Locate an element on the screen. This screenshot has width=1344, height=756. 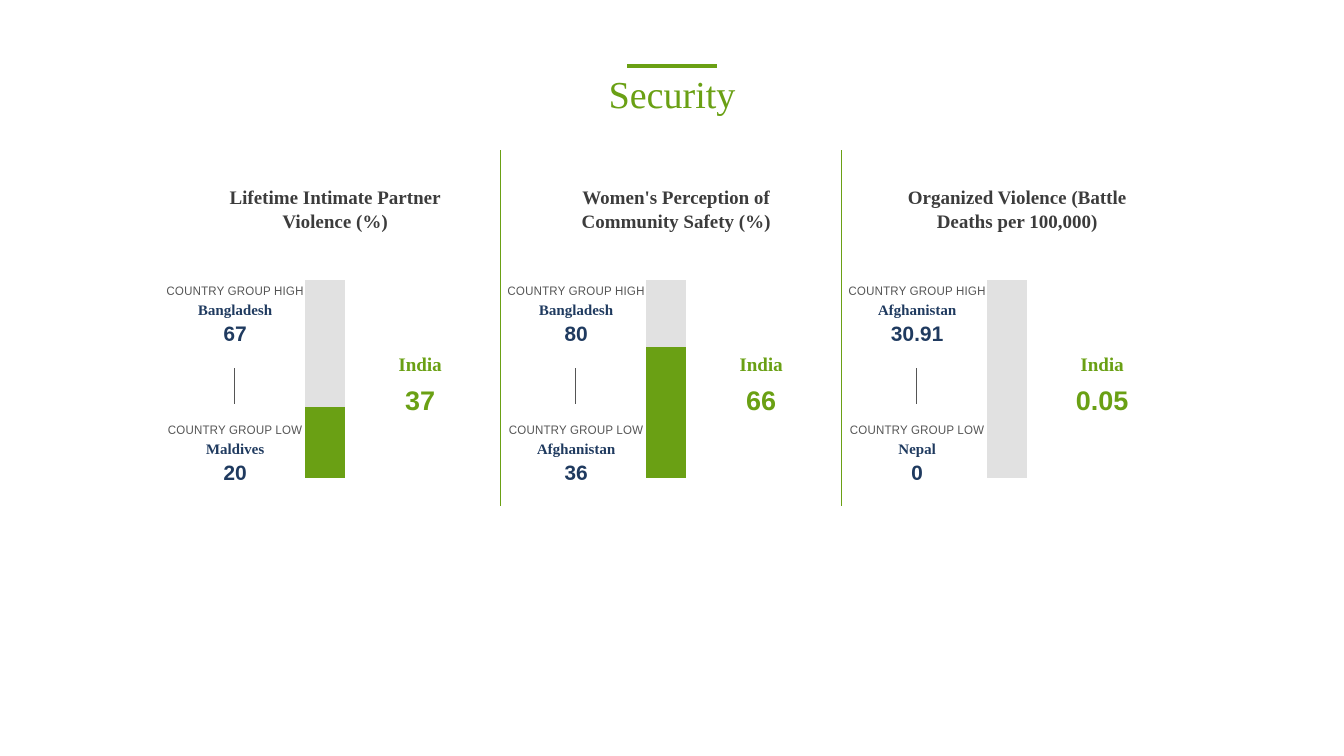
panel-title-line: Violence (%) is located at coordinates (335, 222).